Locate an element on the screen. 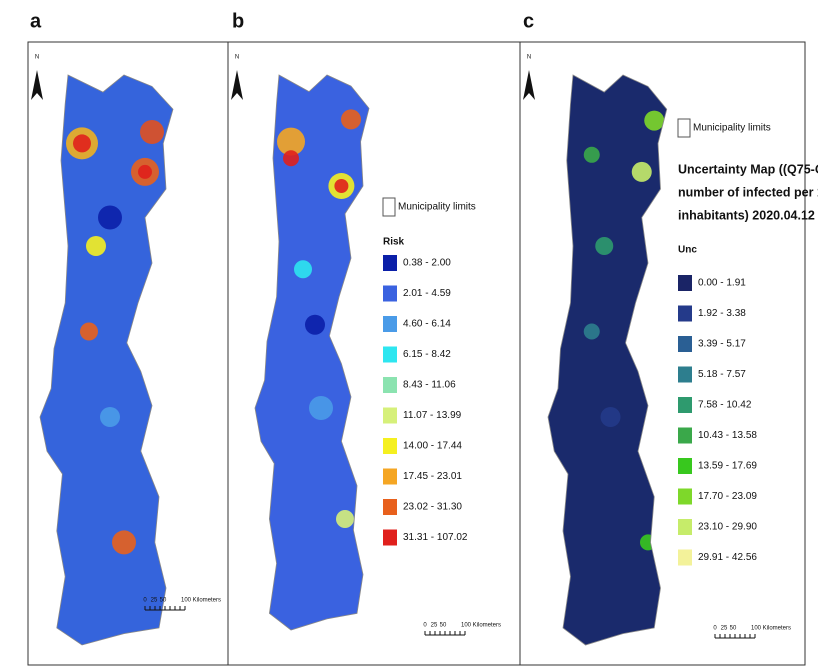 This screenshot has height=667, width=818. legend-label: 2.01 - 4.59 is located at coordinates (427, 293).